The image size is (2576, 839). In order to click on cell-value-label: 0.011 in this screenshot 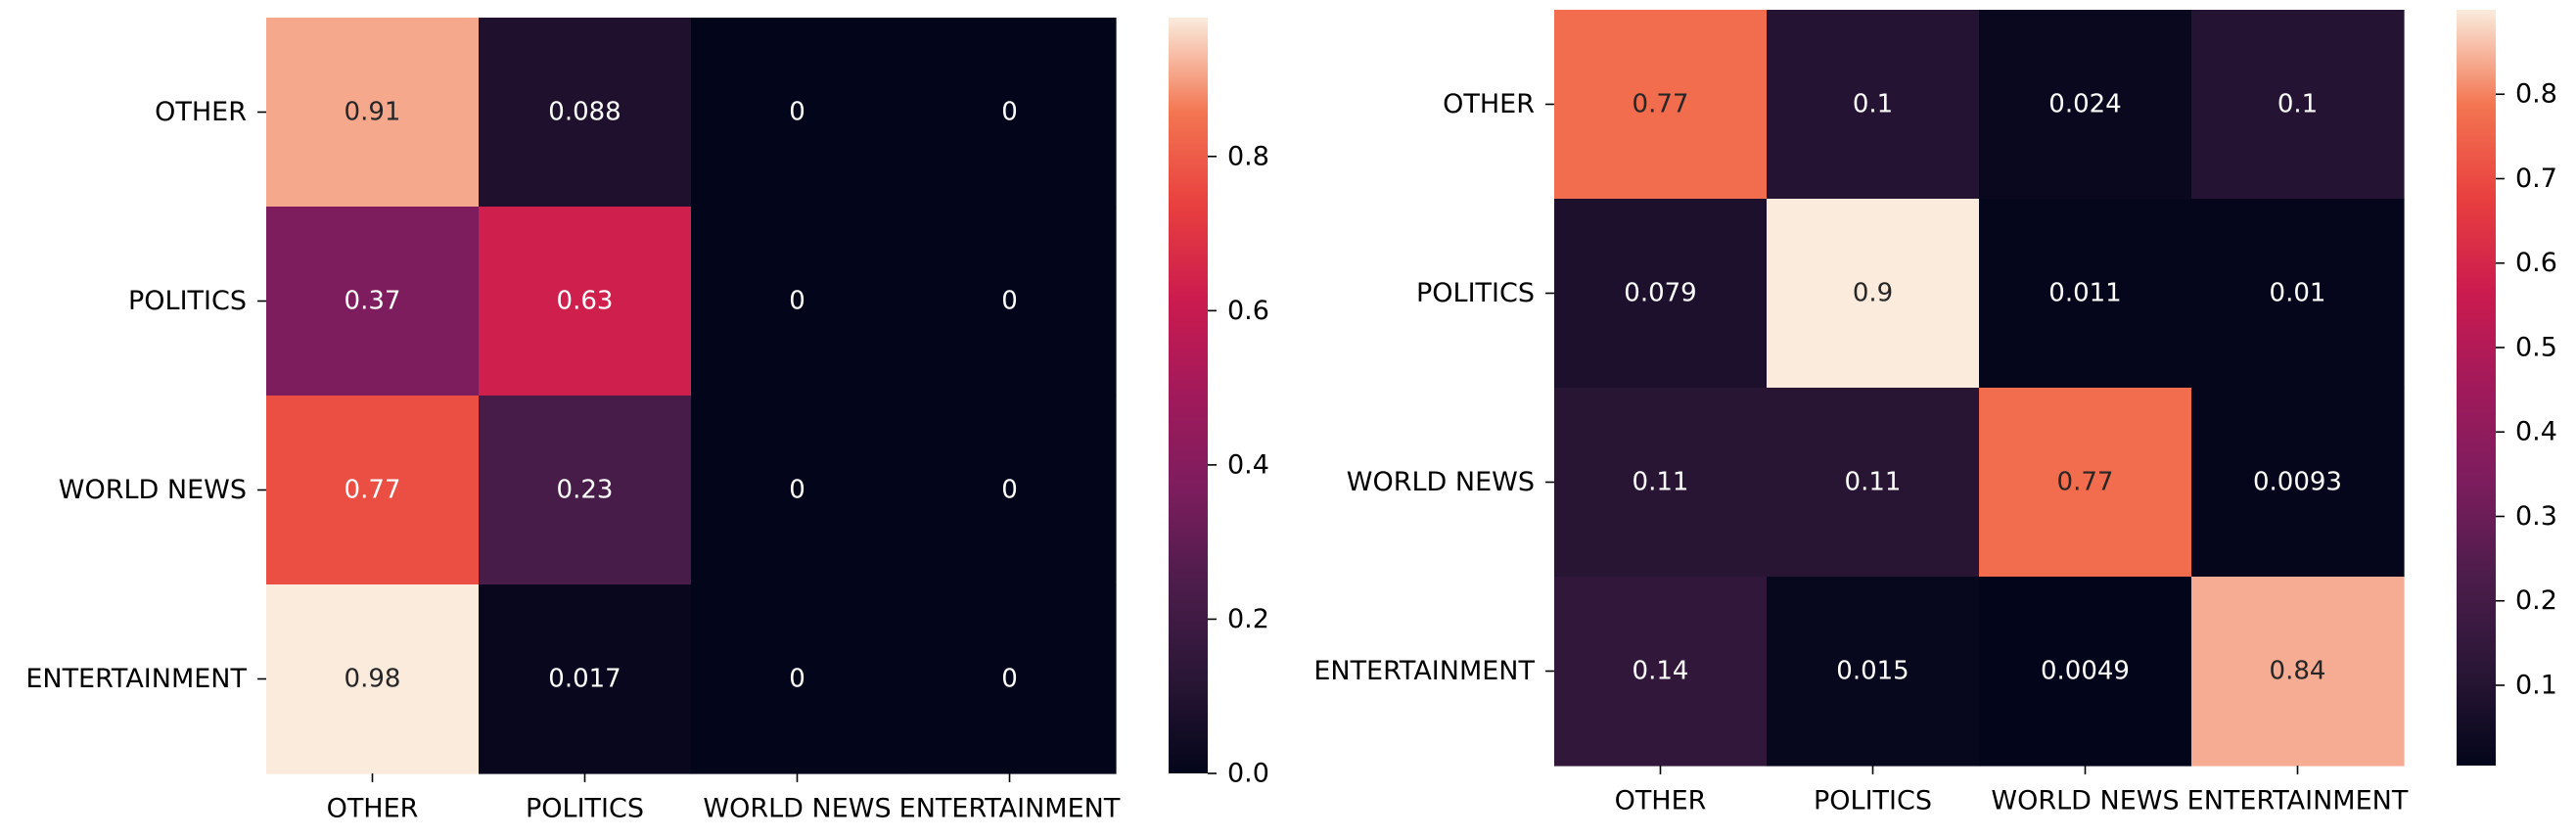, I will do `click(2084, 293)`.